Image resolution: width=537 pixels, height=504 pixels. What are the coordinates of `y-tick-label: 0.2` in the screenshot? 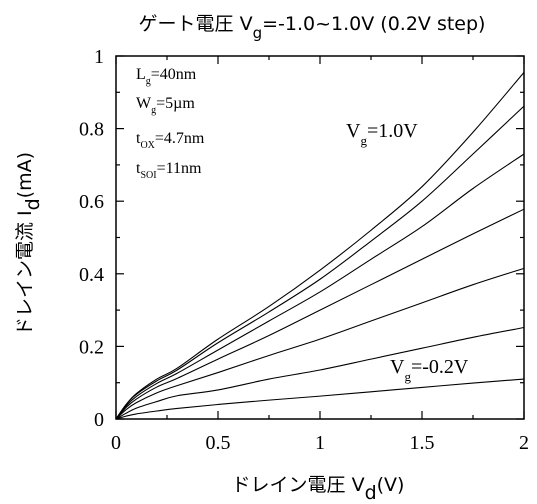 It's located at (91, 347).